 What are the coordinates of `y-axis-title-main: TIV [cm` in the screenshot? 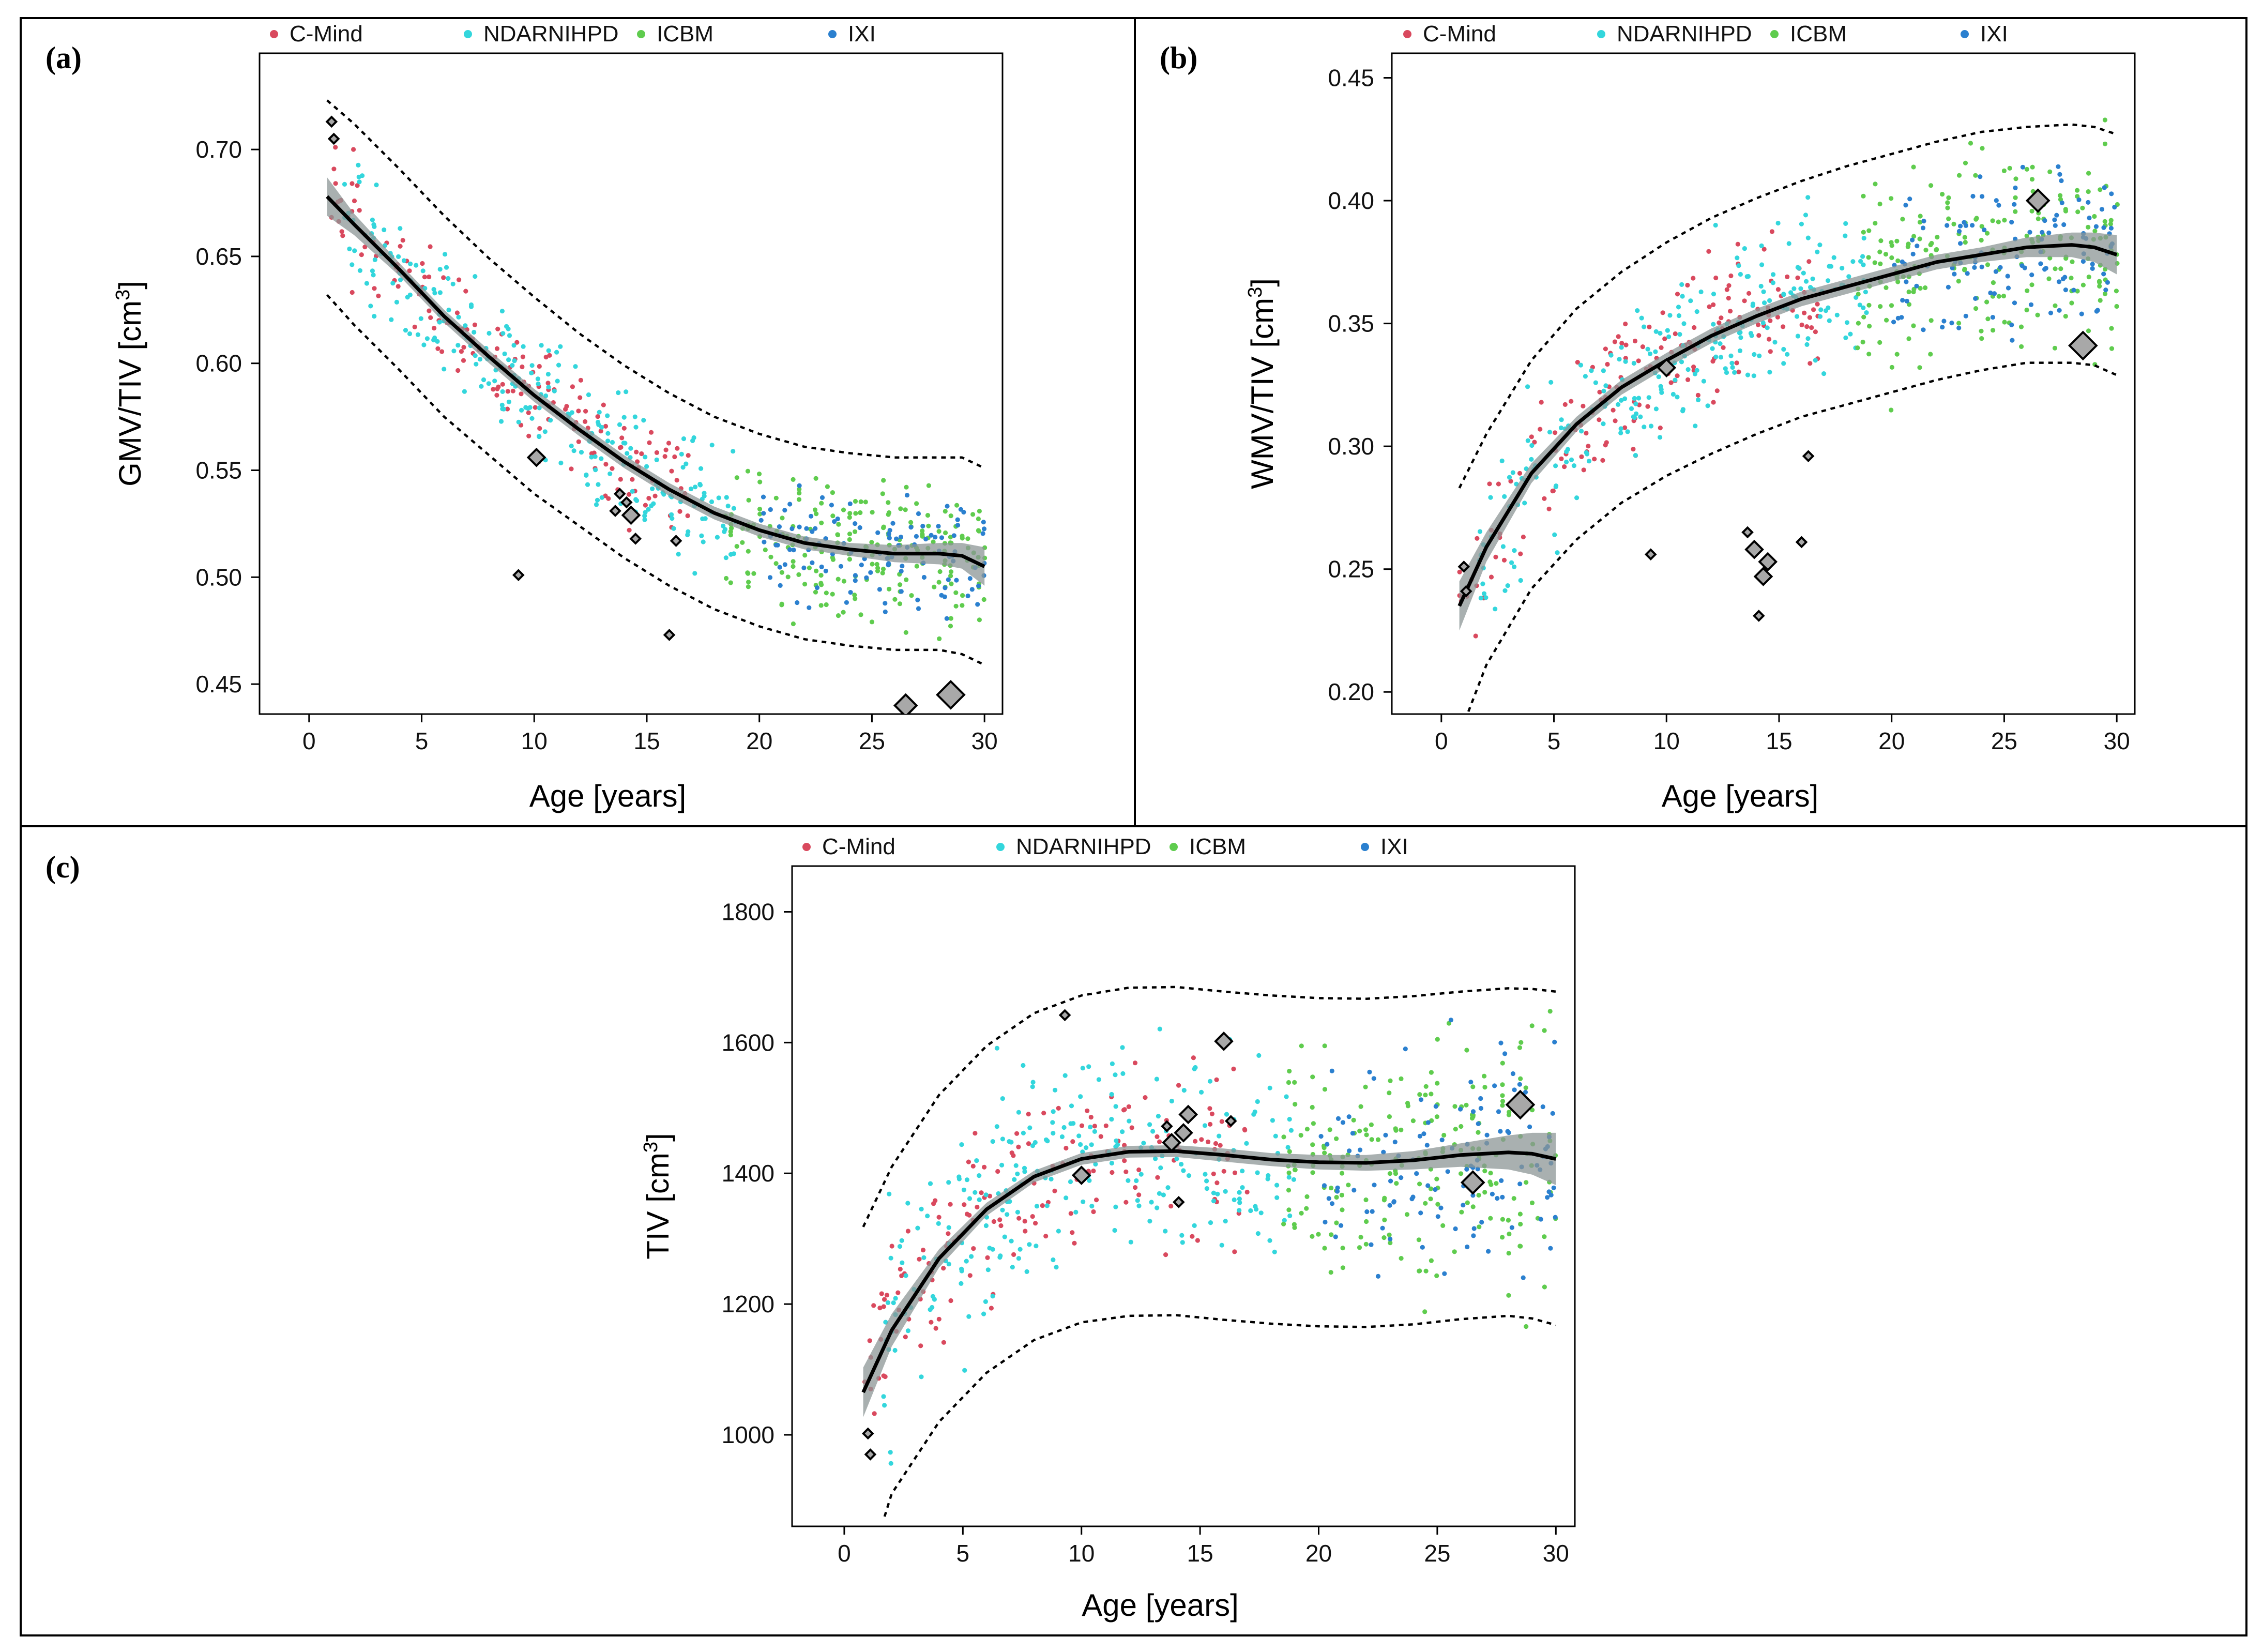 It's located at (658, 1206).